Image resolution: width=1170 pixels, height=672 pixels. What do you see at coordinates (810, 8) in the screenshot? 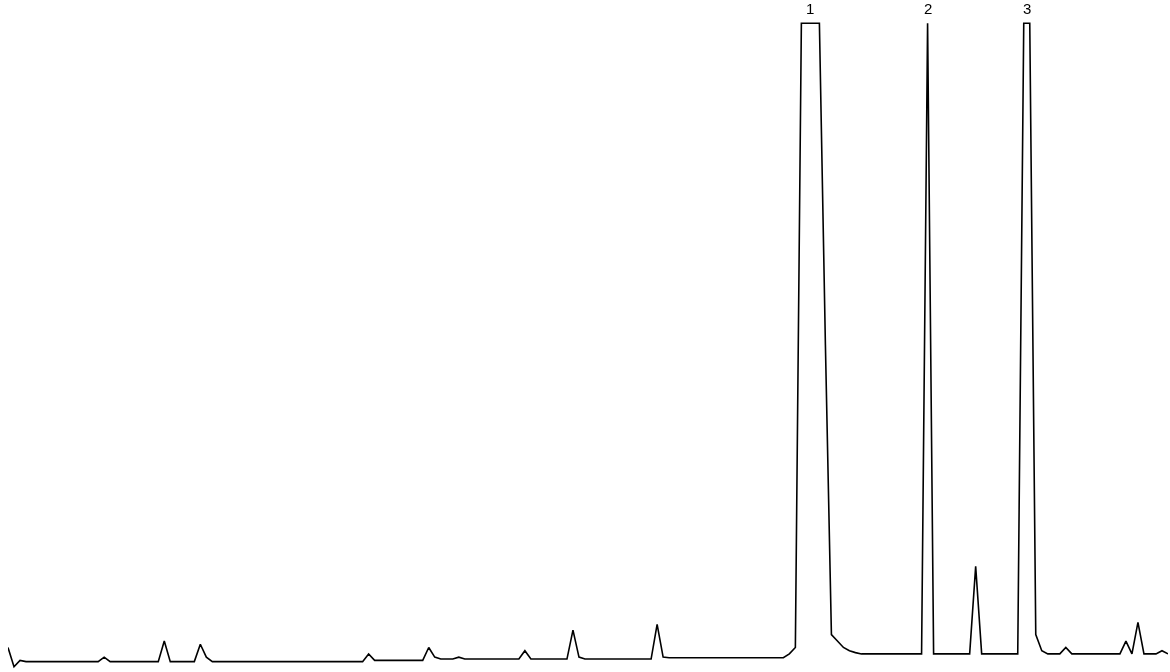
I see `text: 1` at bounding box center [810, 8].